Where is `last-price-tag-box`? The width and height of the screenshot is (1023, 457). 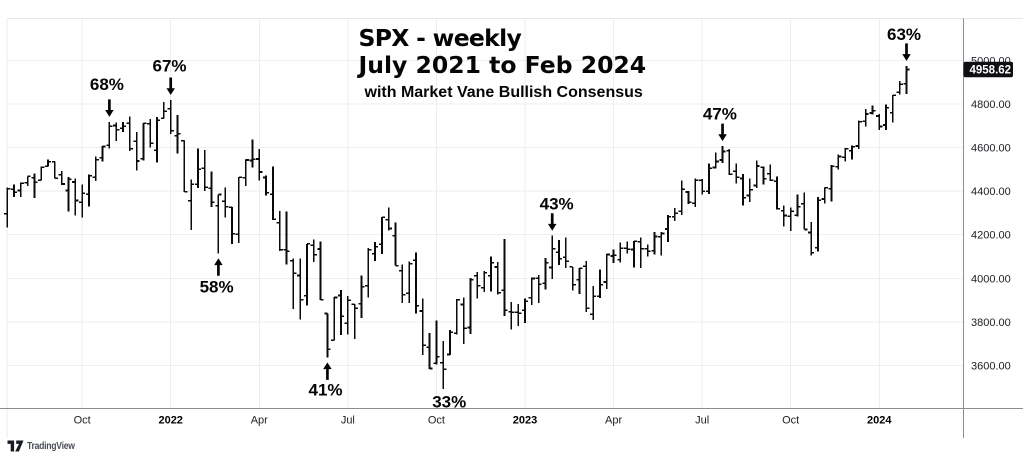
last-price-tag-box is located at coordinates (988, 69).